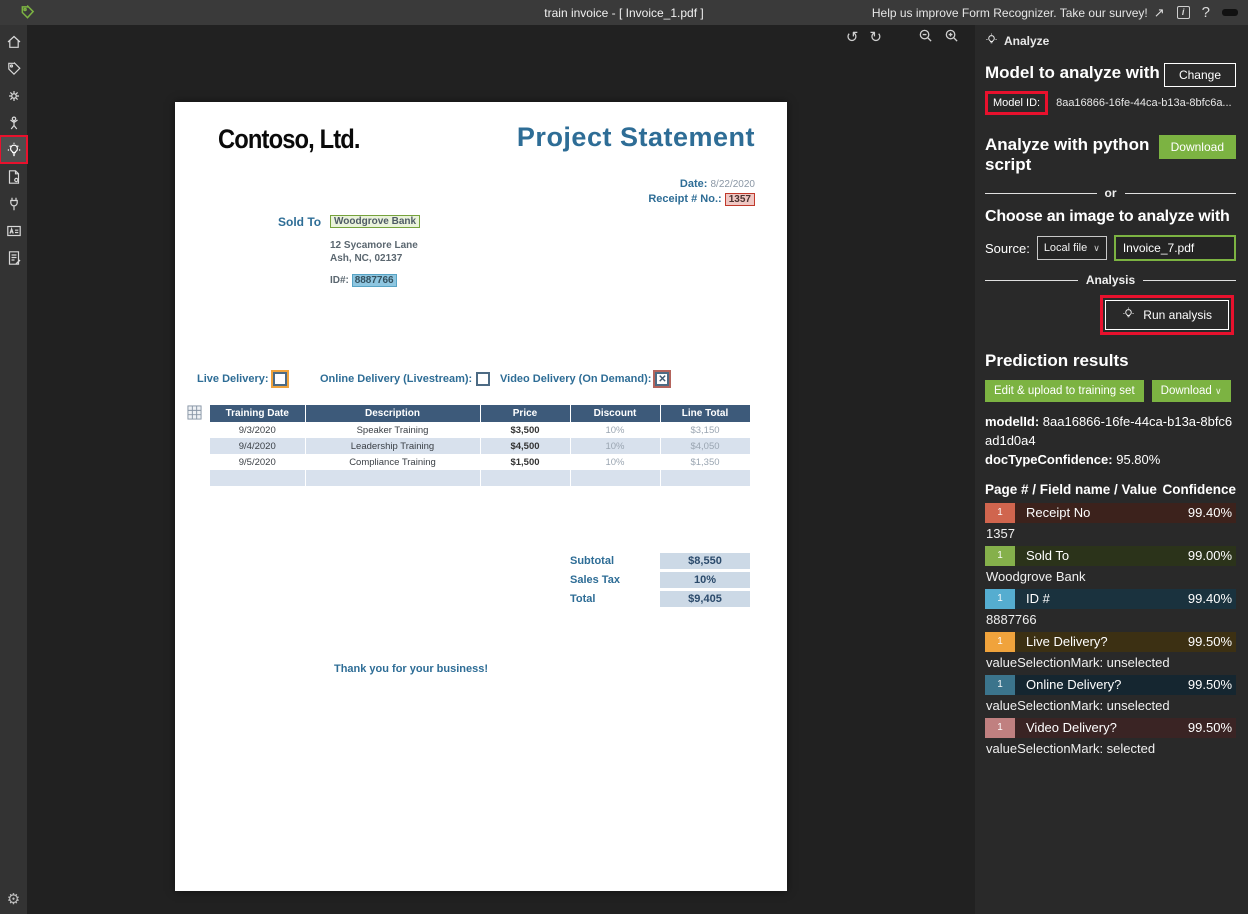 This screenshot has height=914, width=1248. I want to click on totals-label: Total, so click(583, 598).